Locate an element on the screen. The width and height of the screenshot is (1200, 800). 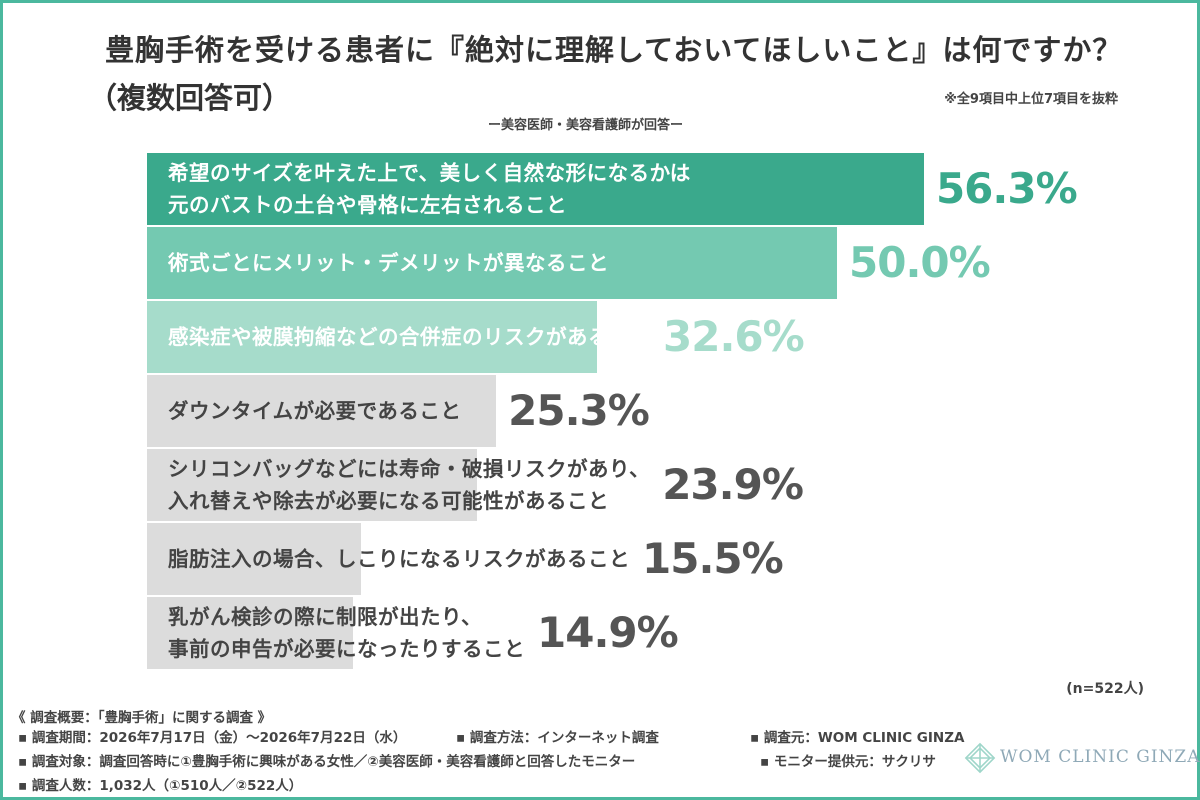
respondent-note: ー美容医師・美容看護師が回答ー is located at coordinates (586, 125).